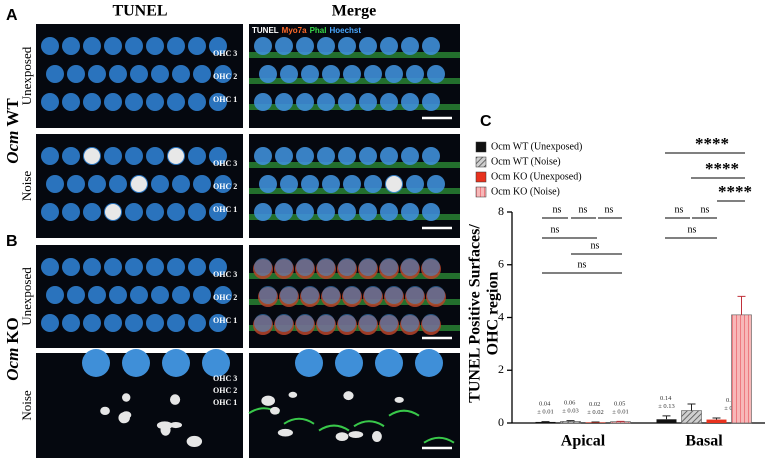  What do you see at coordinates (306, 30) in the screenshot?
I see `channel-legend: TUNEL Myo7a Phal Hoechst` at bounding box center [306, 30].